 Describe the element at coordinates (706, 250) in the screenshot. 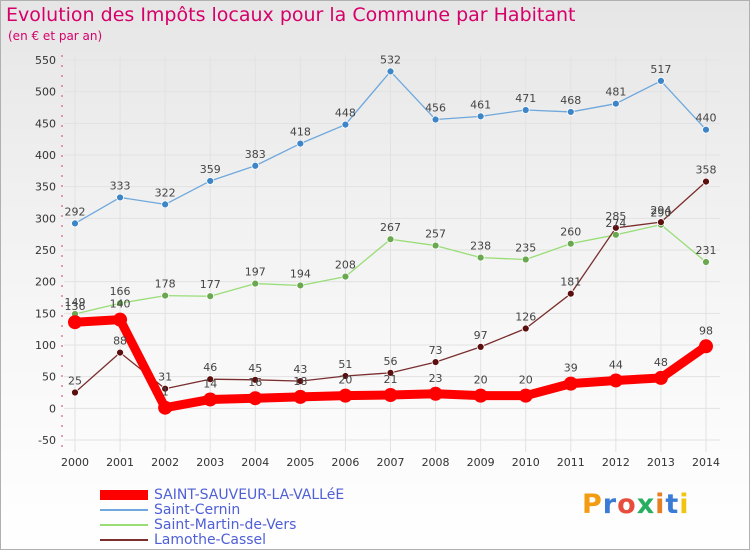

I see `data-label: 231` at that location.